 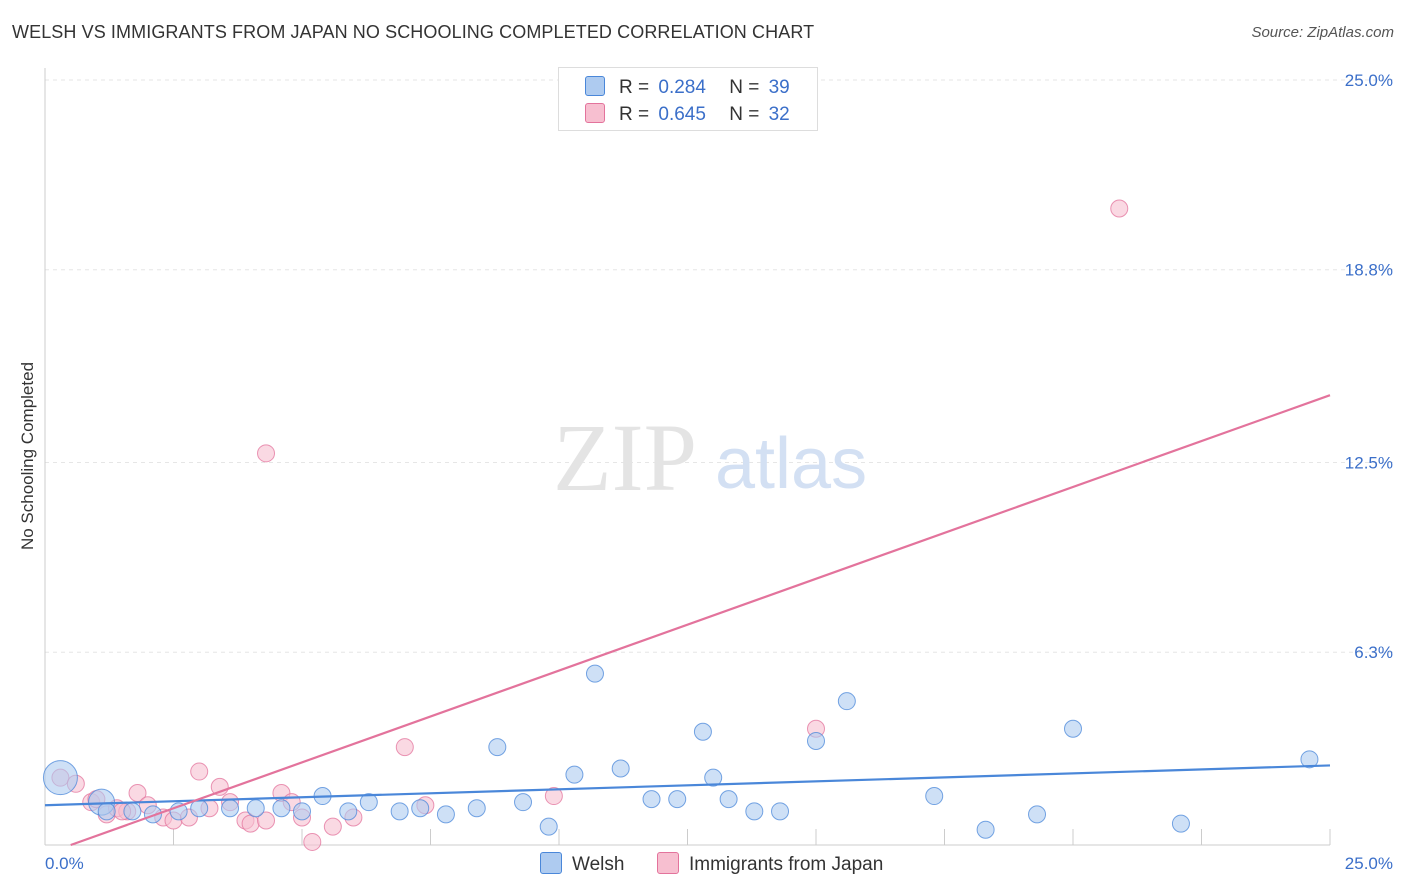 What do you see at coordinates (595, 86) in the screenshot?
I see `legend-swatch-welsh` at bounding box center [595, 86].